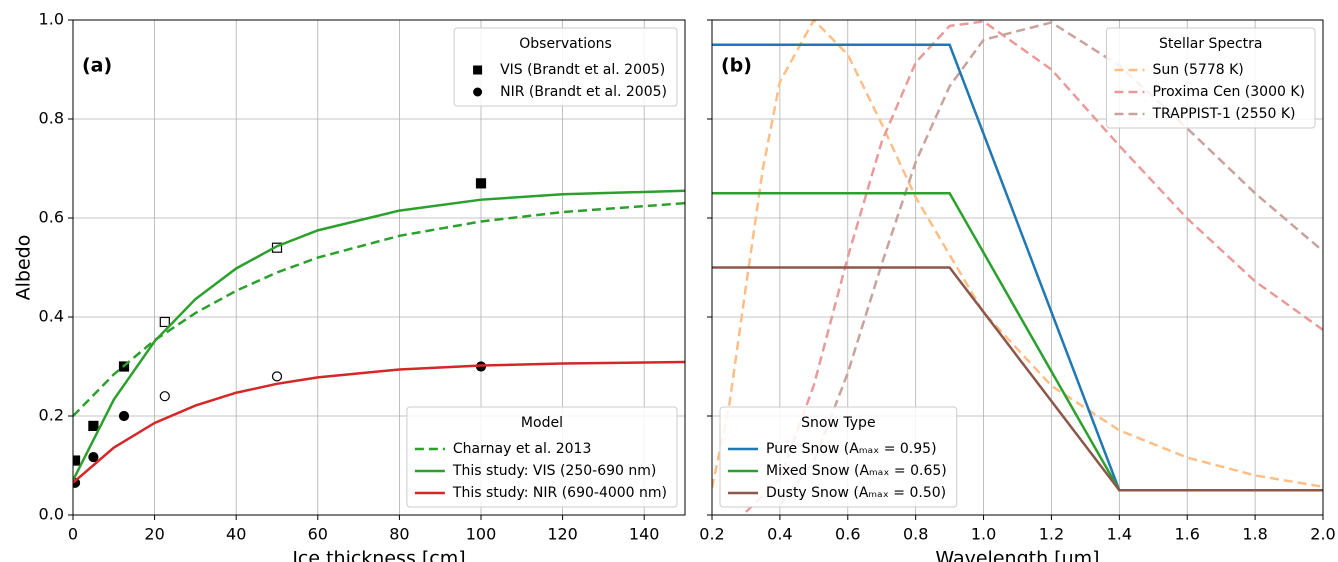 The width and height of the screenshot is (1338, 562). Describe the element at coordinates (318, 534) in the screenshot. I see `x-tick-label: 60` at that location.